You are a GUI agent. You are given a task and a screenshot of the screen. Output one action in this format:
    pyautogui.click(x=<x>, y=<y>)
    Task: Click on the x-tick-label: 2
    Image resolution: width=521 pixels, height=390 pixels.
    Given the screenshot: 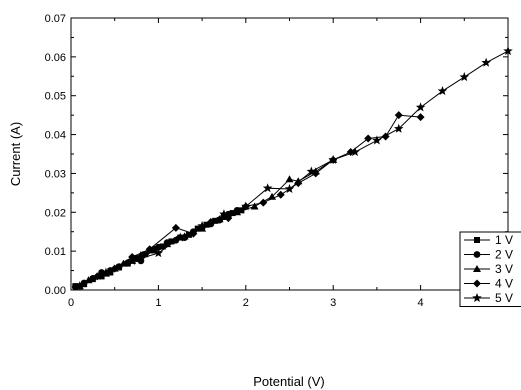 What is the action you would take?
    pyautogui.click(x=246, y=303)
    